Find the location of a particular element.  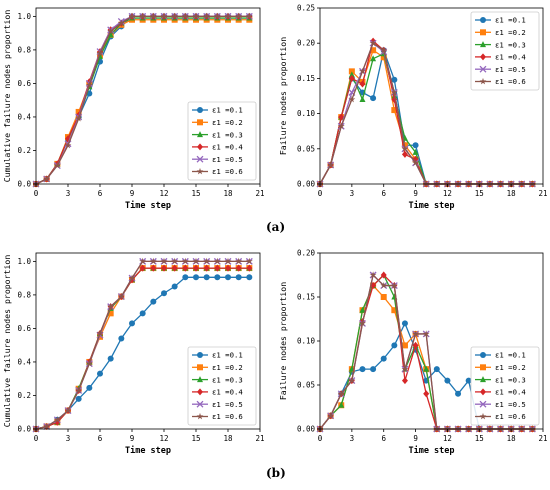

legend-label: ε1 =0.3 is located at coordinates (510, 44).